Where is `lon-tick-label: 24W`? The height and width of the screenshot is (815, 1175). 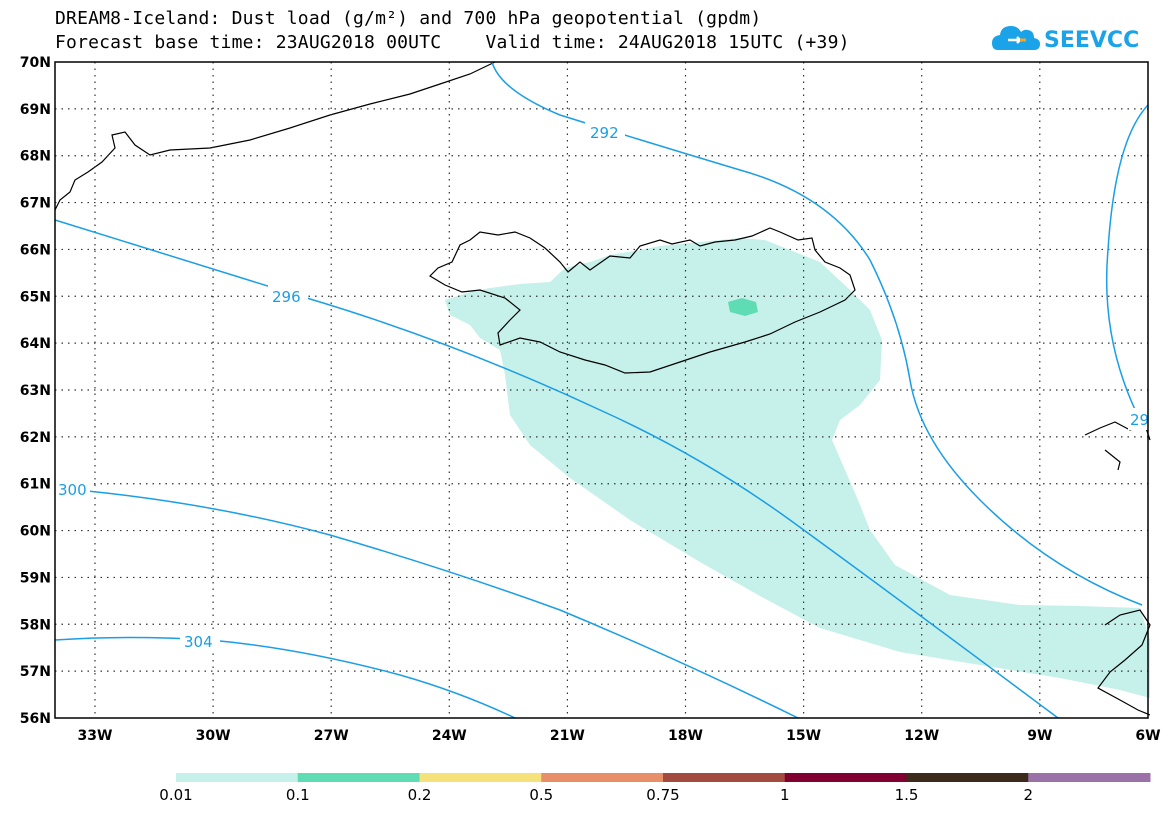
lon-tick-label: 24W is located at coordinates (449, 736).